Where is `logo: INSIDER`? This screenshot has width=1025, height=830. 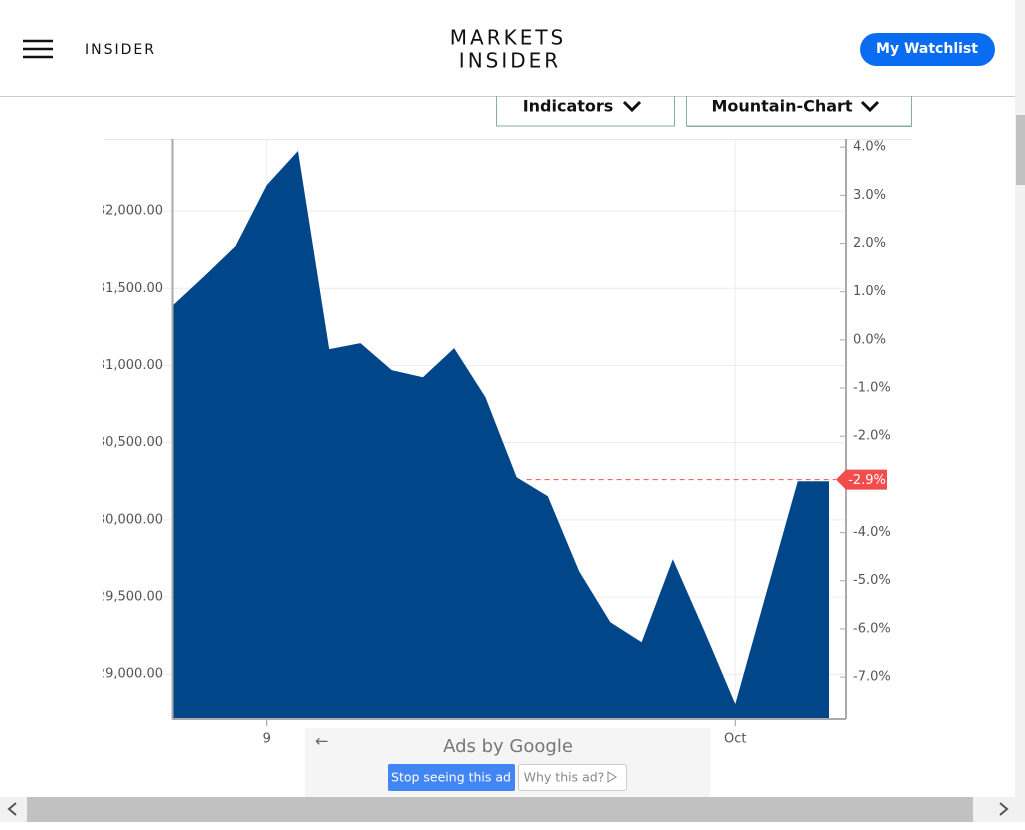
logo: INSIDER is located at coordinates (510, 61).